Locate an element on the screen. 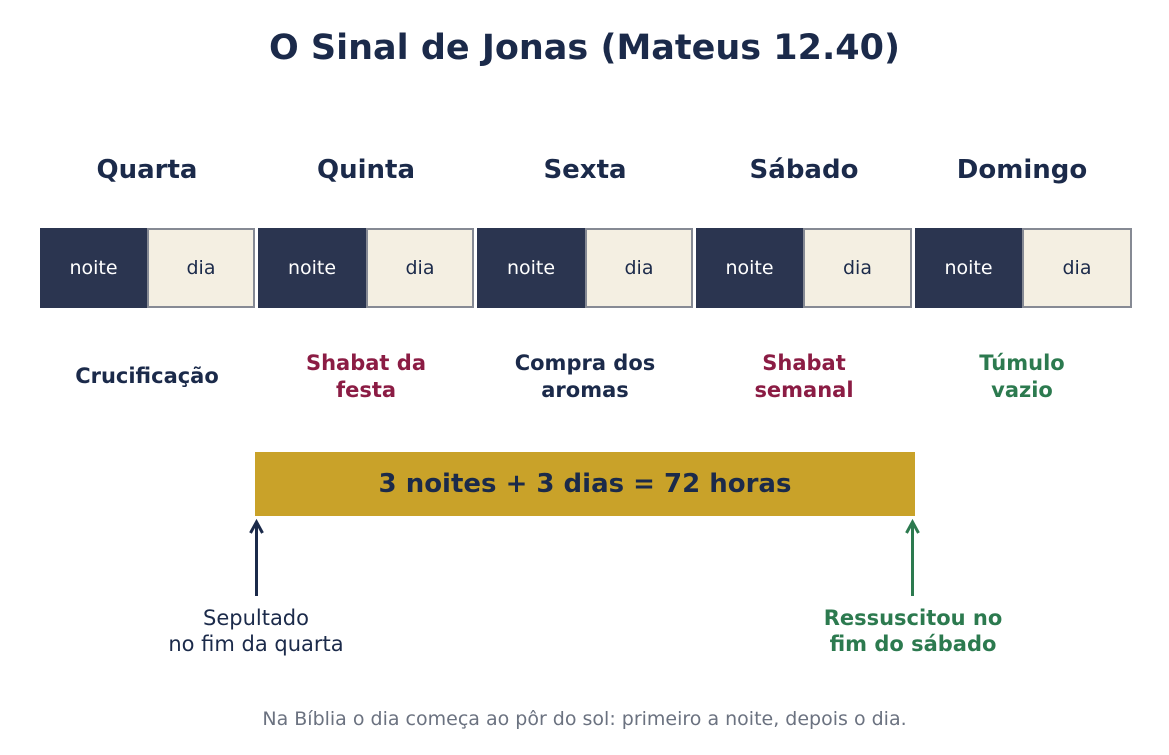  event-quarta: Crucificação is located at coordinates (147, 376).